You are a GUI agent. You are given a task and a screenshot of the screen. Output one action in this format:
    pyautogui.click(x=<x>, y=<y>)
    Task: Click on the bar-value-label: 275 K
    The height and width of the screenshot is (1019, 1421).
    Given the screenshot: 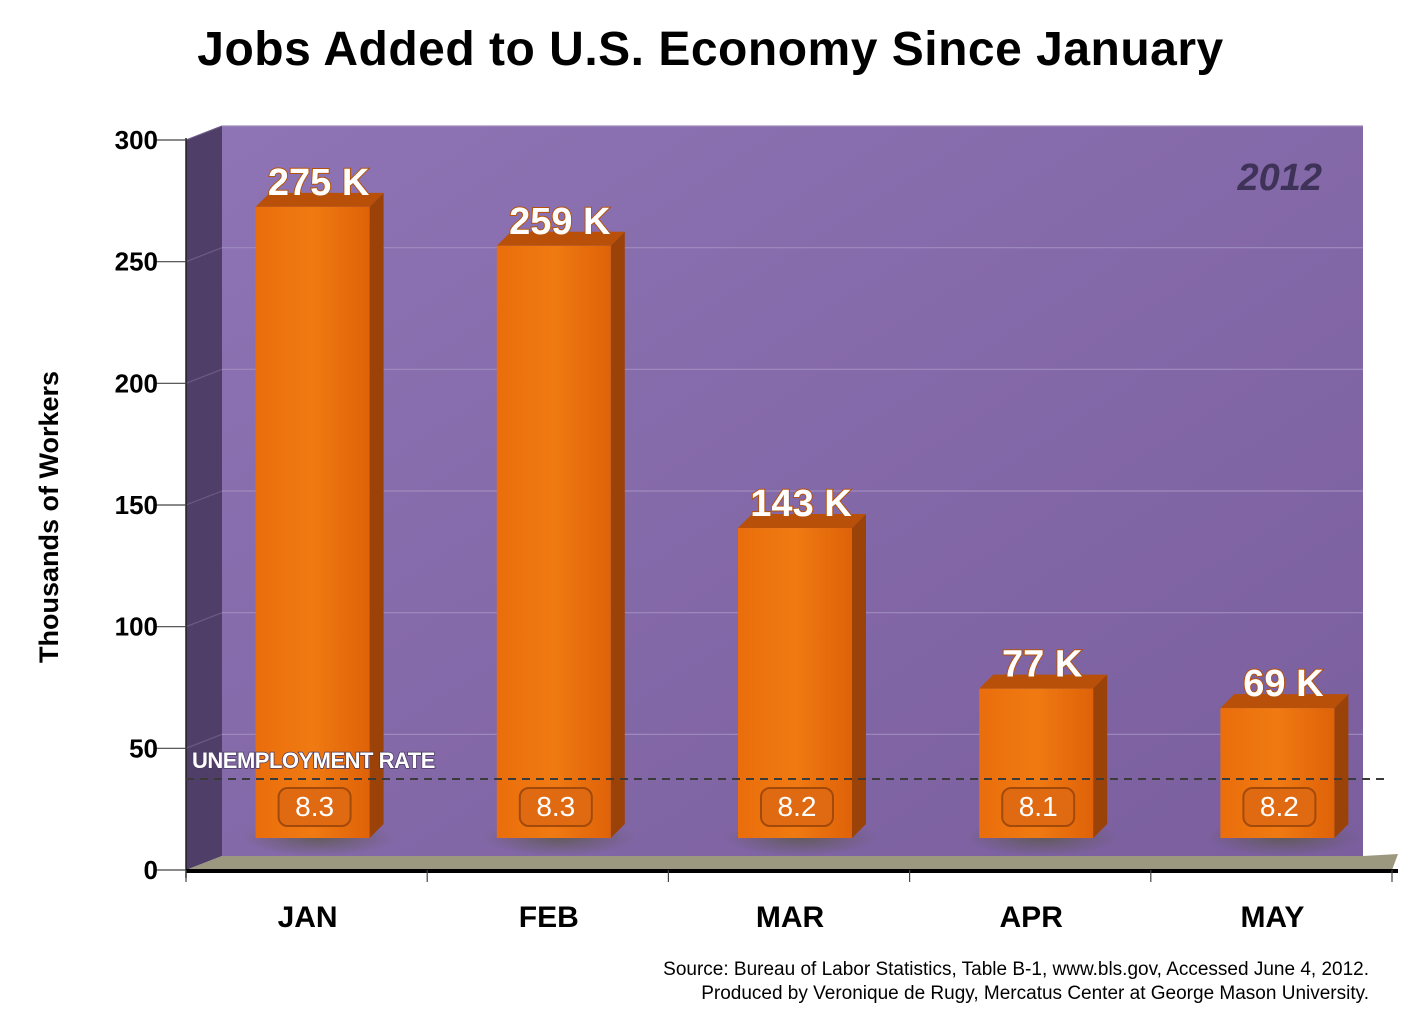 What is the action you would take?
    pyautogui.click(x=319, y=183)
    